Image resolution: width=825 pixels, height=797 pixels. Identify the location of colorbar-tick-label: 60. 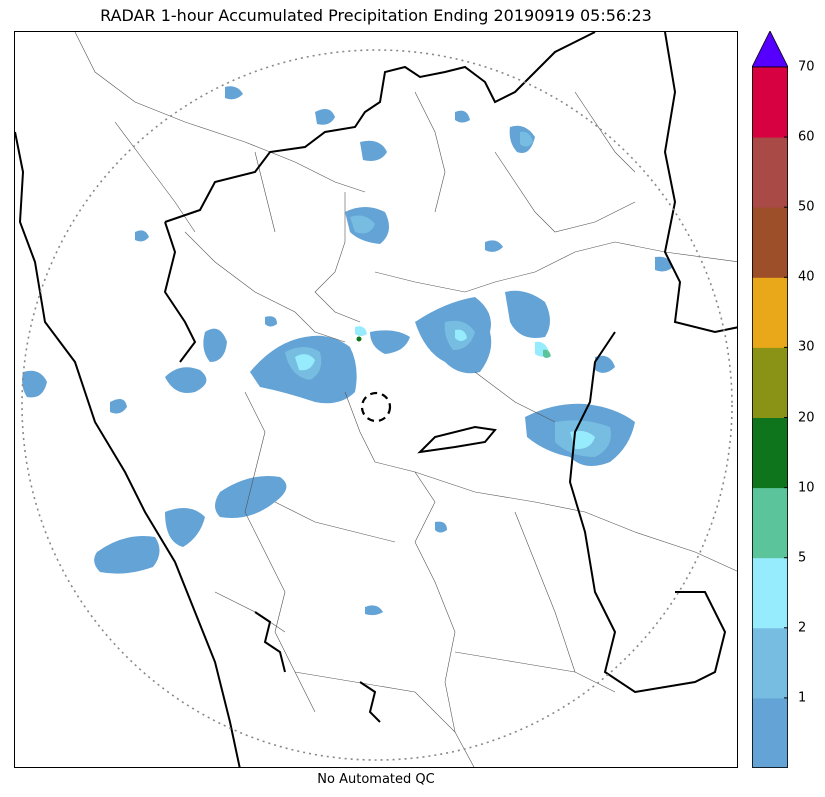
(806, 137).